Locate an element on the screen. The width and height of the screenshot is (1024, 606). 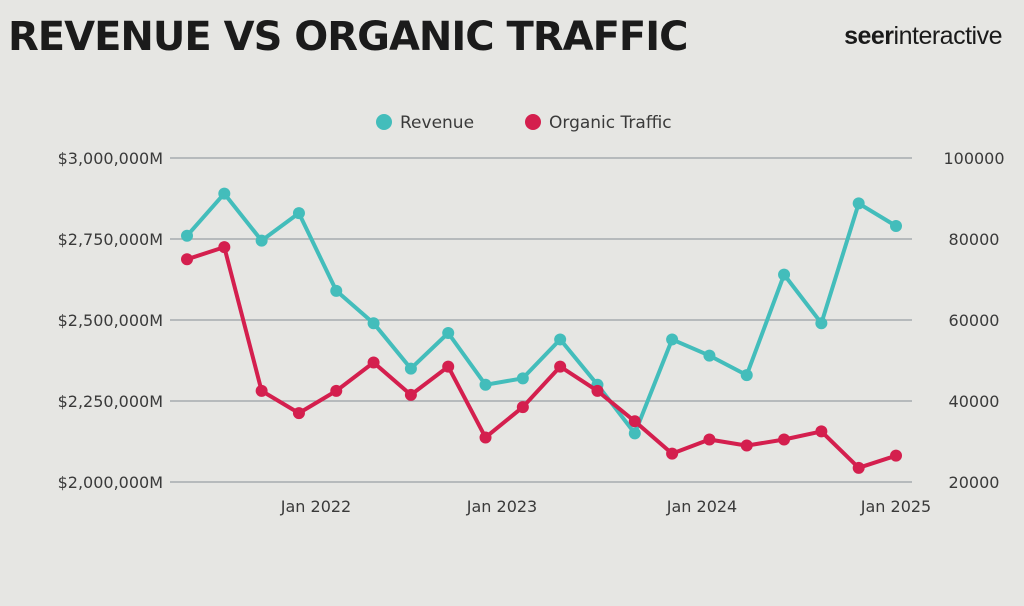
x-tick-label: Jan 2024 is located at coordinates (701, 506).